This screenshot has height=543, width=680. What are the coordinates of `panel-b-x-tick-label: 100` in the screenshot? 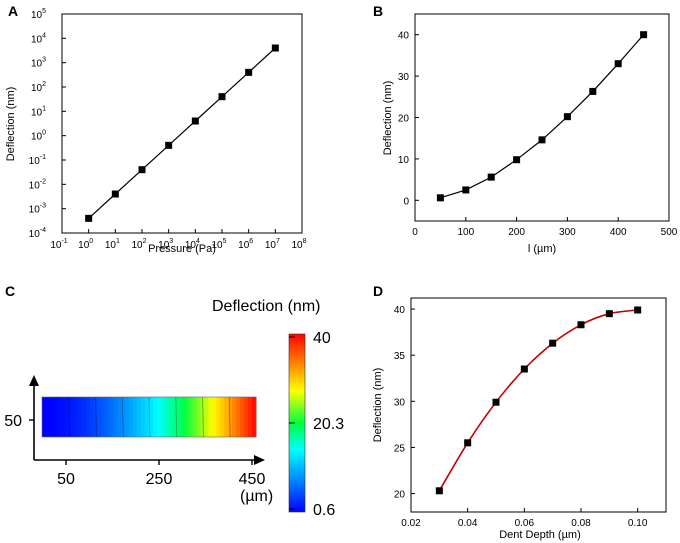 It's located at (465, 232).